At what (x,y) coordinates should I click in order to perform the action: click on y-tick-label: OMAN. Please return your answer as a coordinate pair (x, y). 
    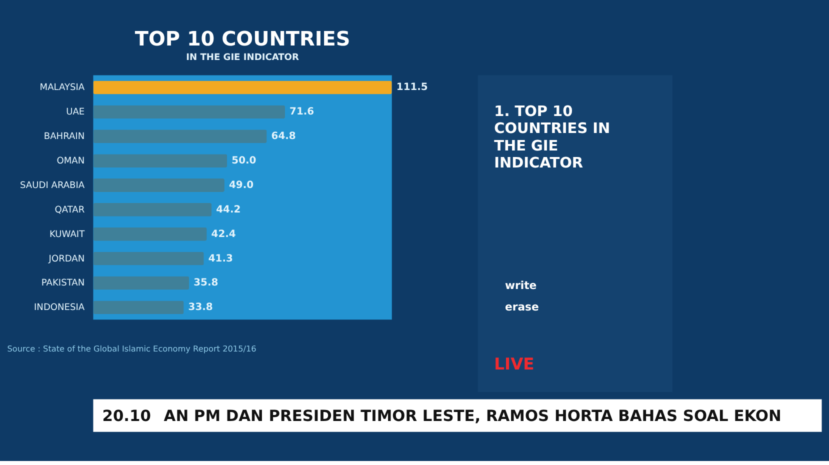
    Looking at the image, I should click on (70, 161).